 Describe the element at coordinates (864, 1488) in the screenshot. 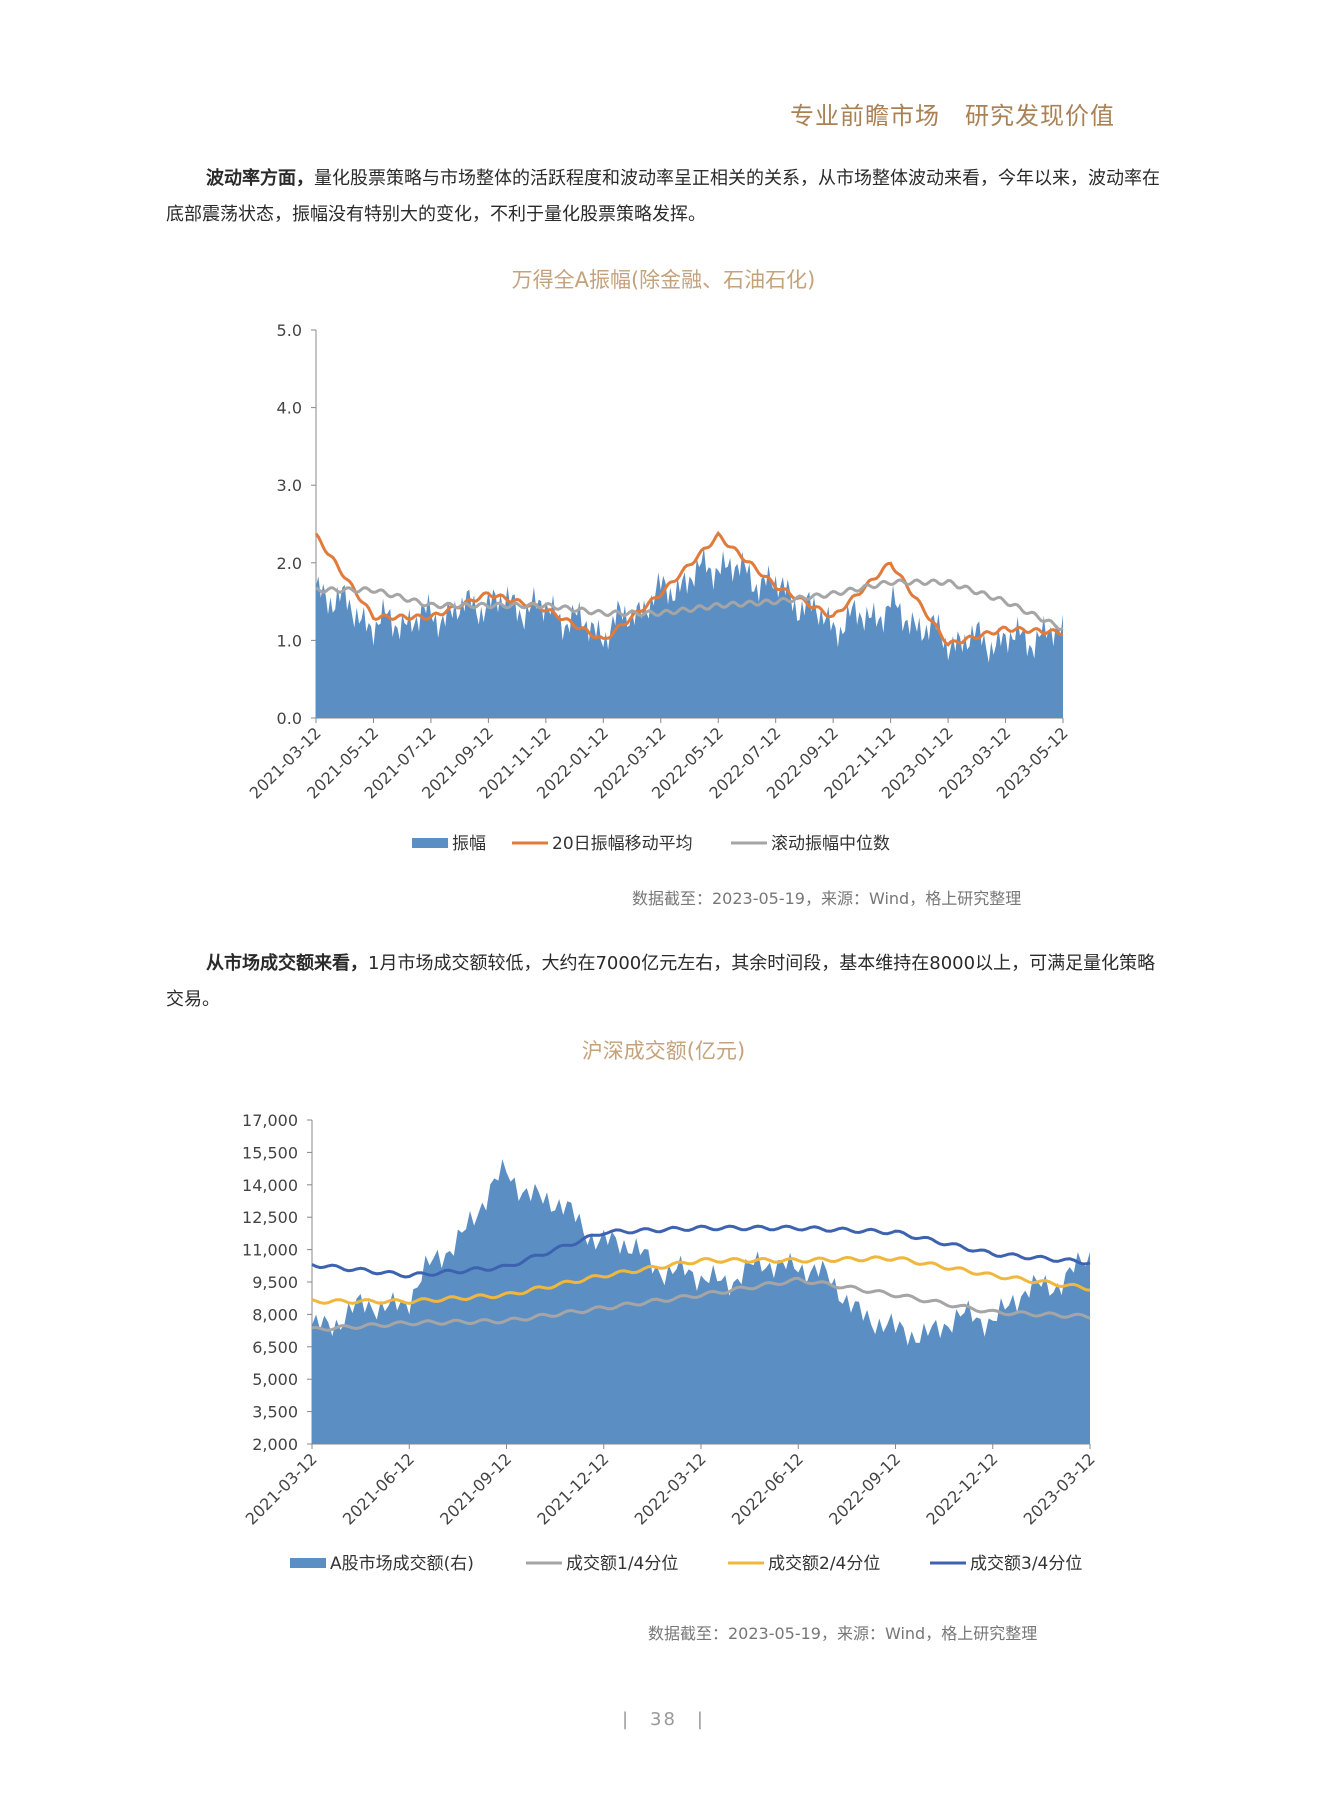

I see `x-tick-label: 2022-09-12` at that location.